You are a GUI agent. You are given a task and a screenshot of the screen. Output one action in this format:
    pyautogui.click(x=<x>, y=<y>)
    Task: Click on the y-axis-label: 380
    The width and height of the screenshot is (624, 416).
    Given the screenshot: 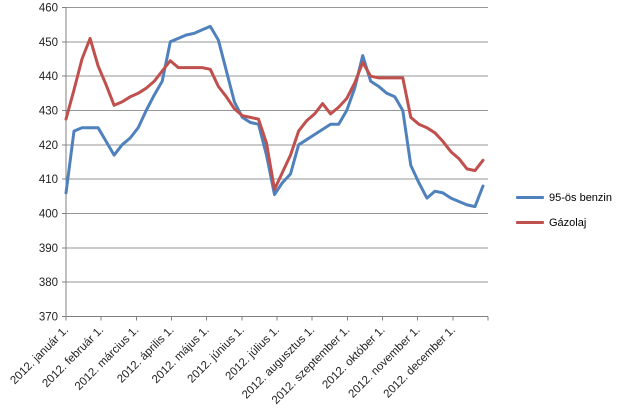 What is the action you would take?
    pyautogui.click(x=48, y=283)
    